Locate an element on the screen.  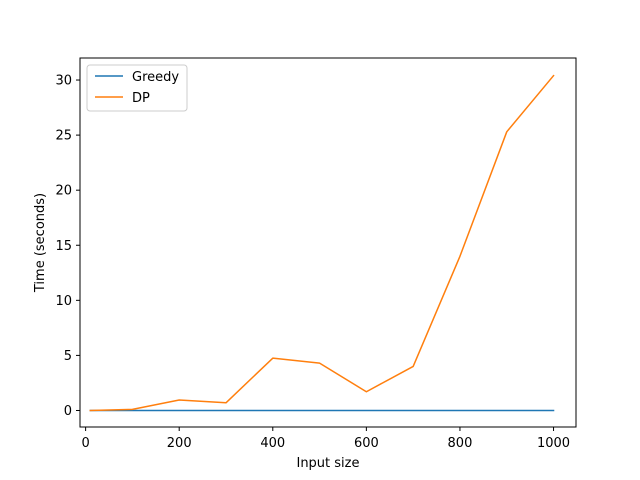
x-axis: 0 200 400 600 800 1000 is located at coordinates (325, 439).